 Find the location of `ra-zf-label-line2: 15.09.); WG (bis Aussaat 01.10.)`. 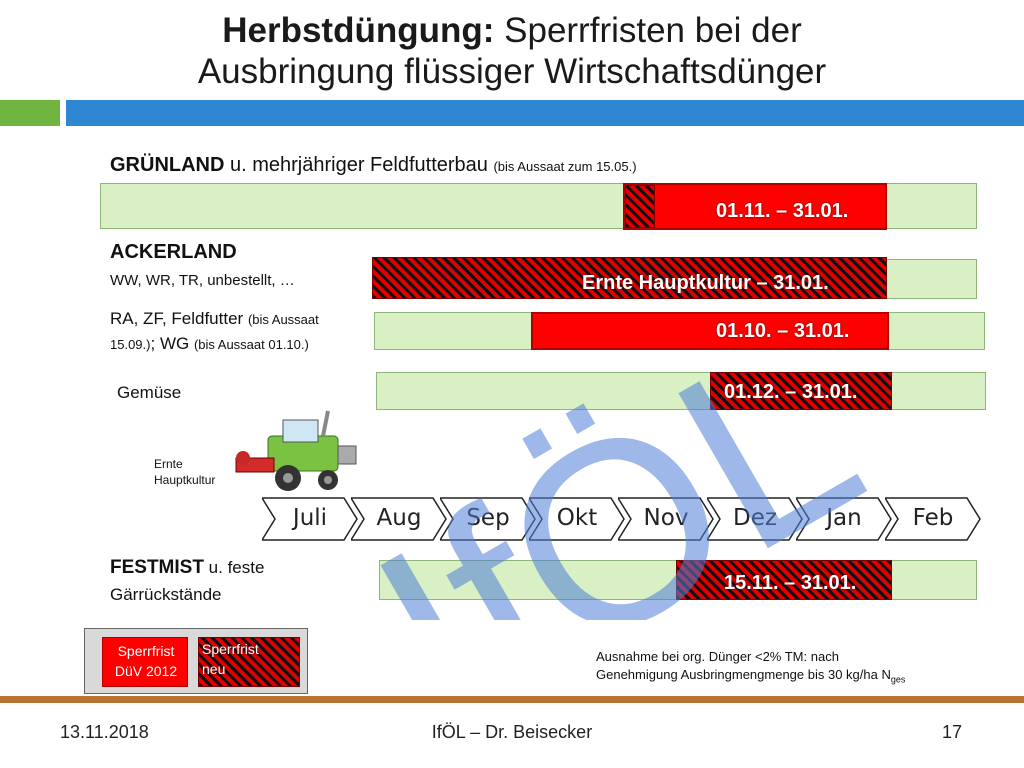

ra-zf-label-line2: 15.09.); WG (bis Aussaat 01.10.) is located at coordinates (209, 343).